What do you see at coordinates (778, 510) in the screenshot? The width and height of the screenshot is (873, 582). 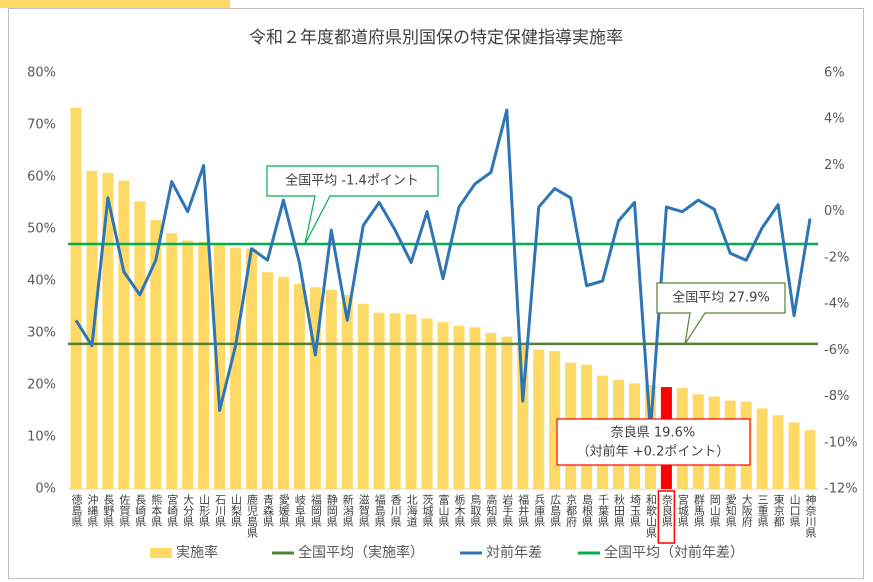 I see `x-tick-label: 東京都` at bounding box center [778, 510].